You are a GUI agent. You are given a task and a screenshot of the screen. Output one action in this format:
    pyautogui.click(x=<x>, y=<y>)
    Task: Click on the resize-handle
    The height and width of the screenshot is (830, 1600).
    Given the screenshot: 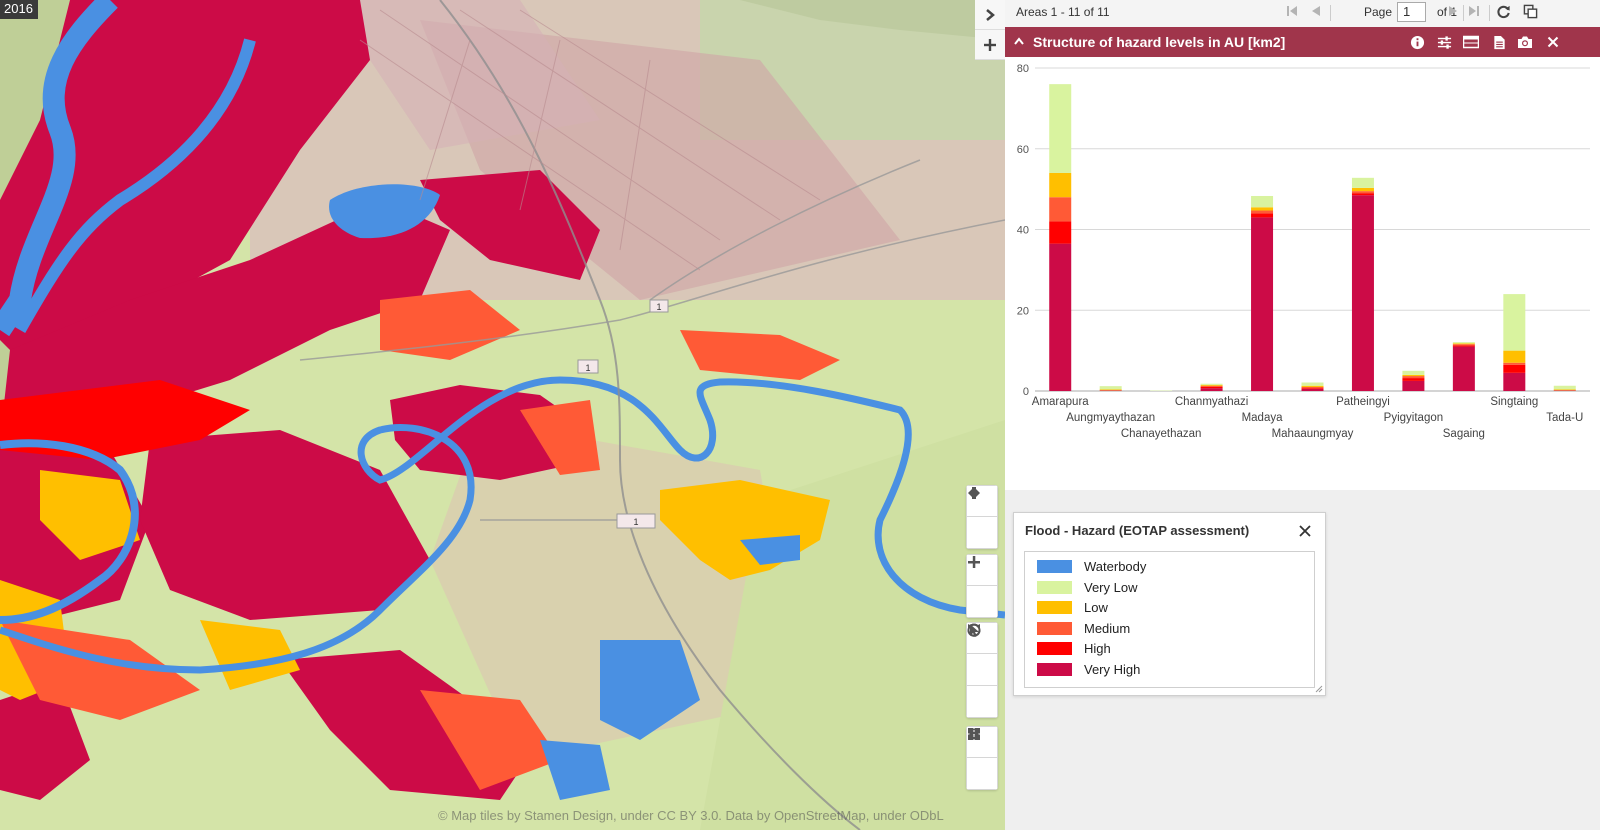 What is the action you would take?
    pyautogui.click(x=1319, y=689)
    